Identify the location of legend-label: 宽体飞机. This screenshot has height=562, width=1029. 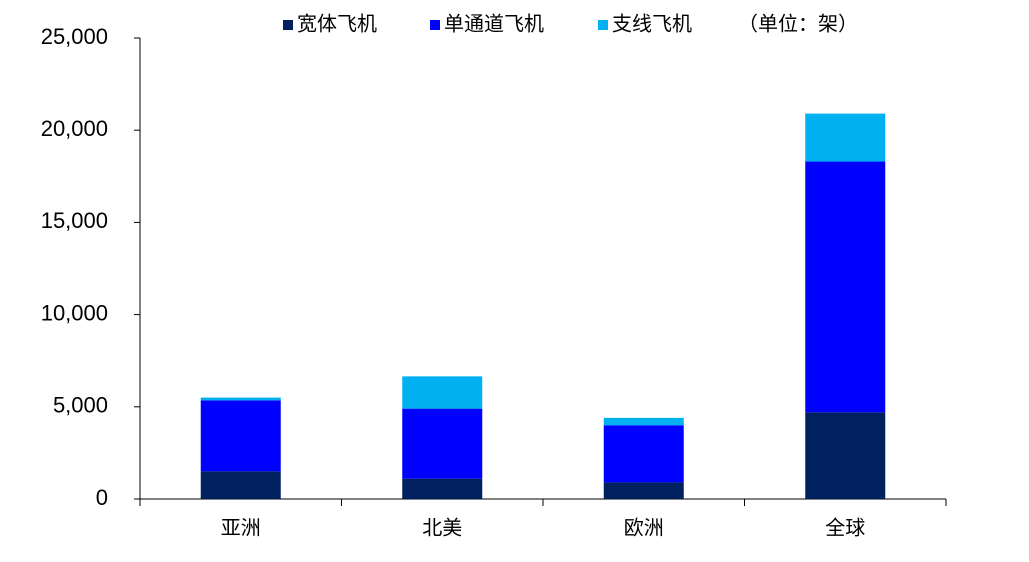
(337, 23).